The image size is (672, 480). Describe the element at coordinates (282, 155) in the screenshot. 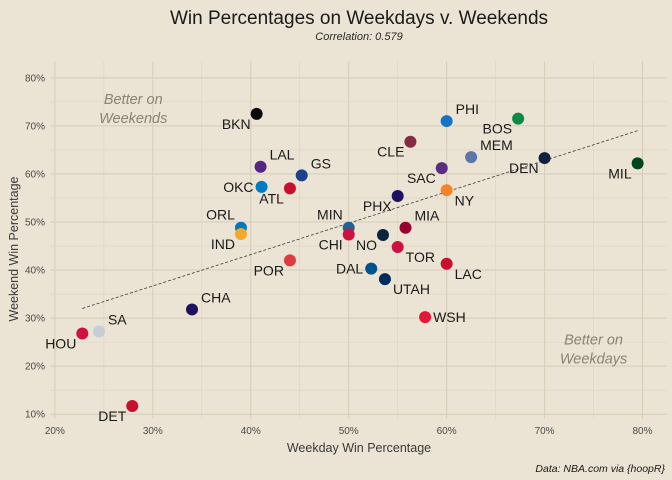

I see `label-lal: LAL` at that location.